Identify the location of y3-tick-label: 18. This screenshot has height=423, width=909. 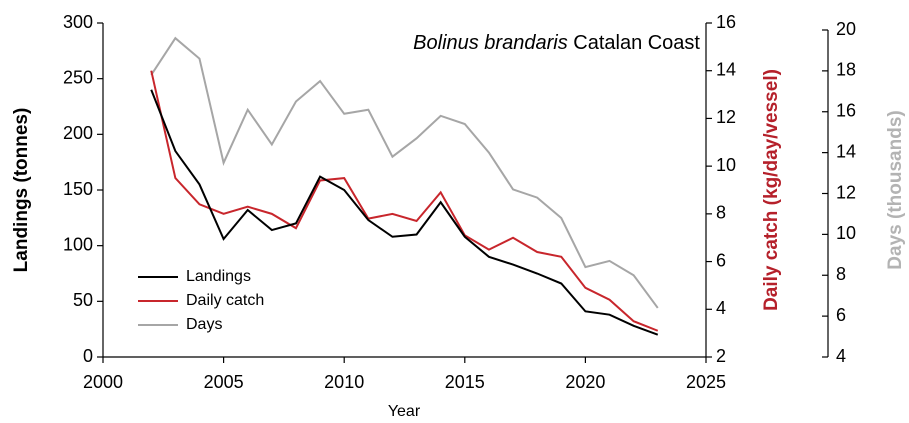
(846, 70).